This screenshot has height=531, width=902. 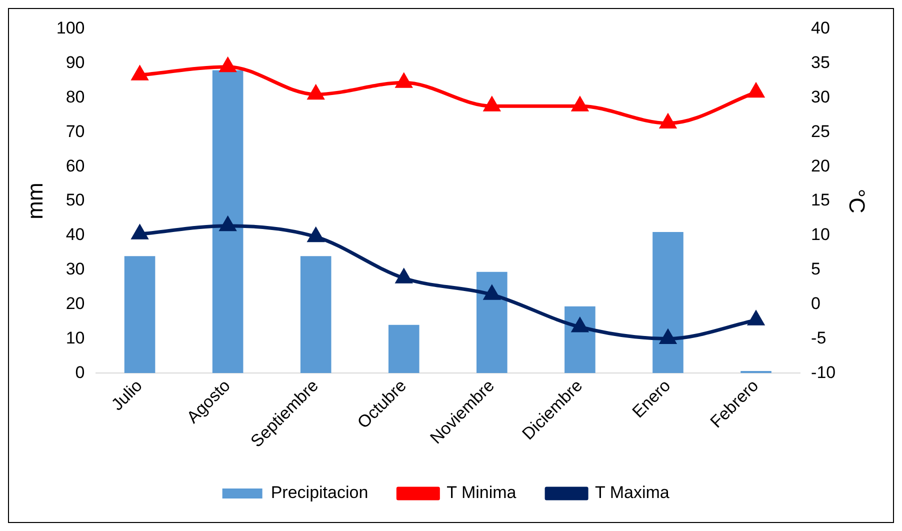 I want to click on y2-tick-label: 0, so click(x=815, y=303).